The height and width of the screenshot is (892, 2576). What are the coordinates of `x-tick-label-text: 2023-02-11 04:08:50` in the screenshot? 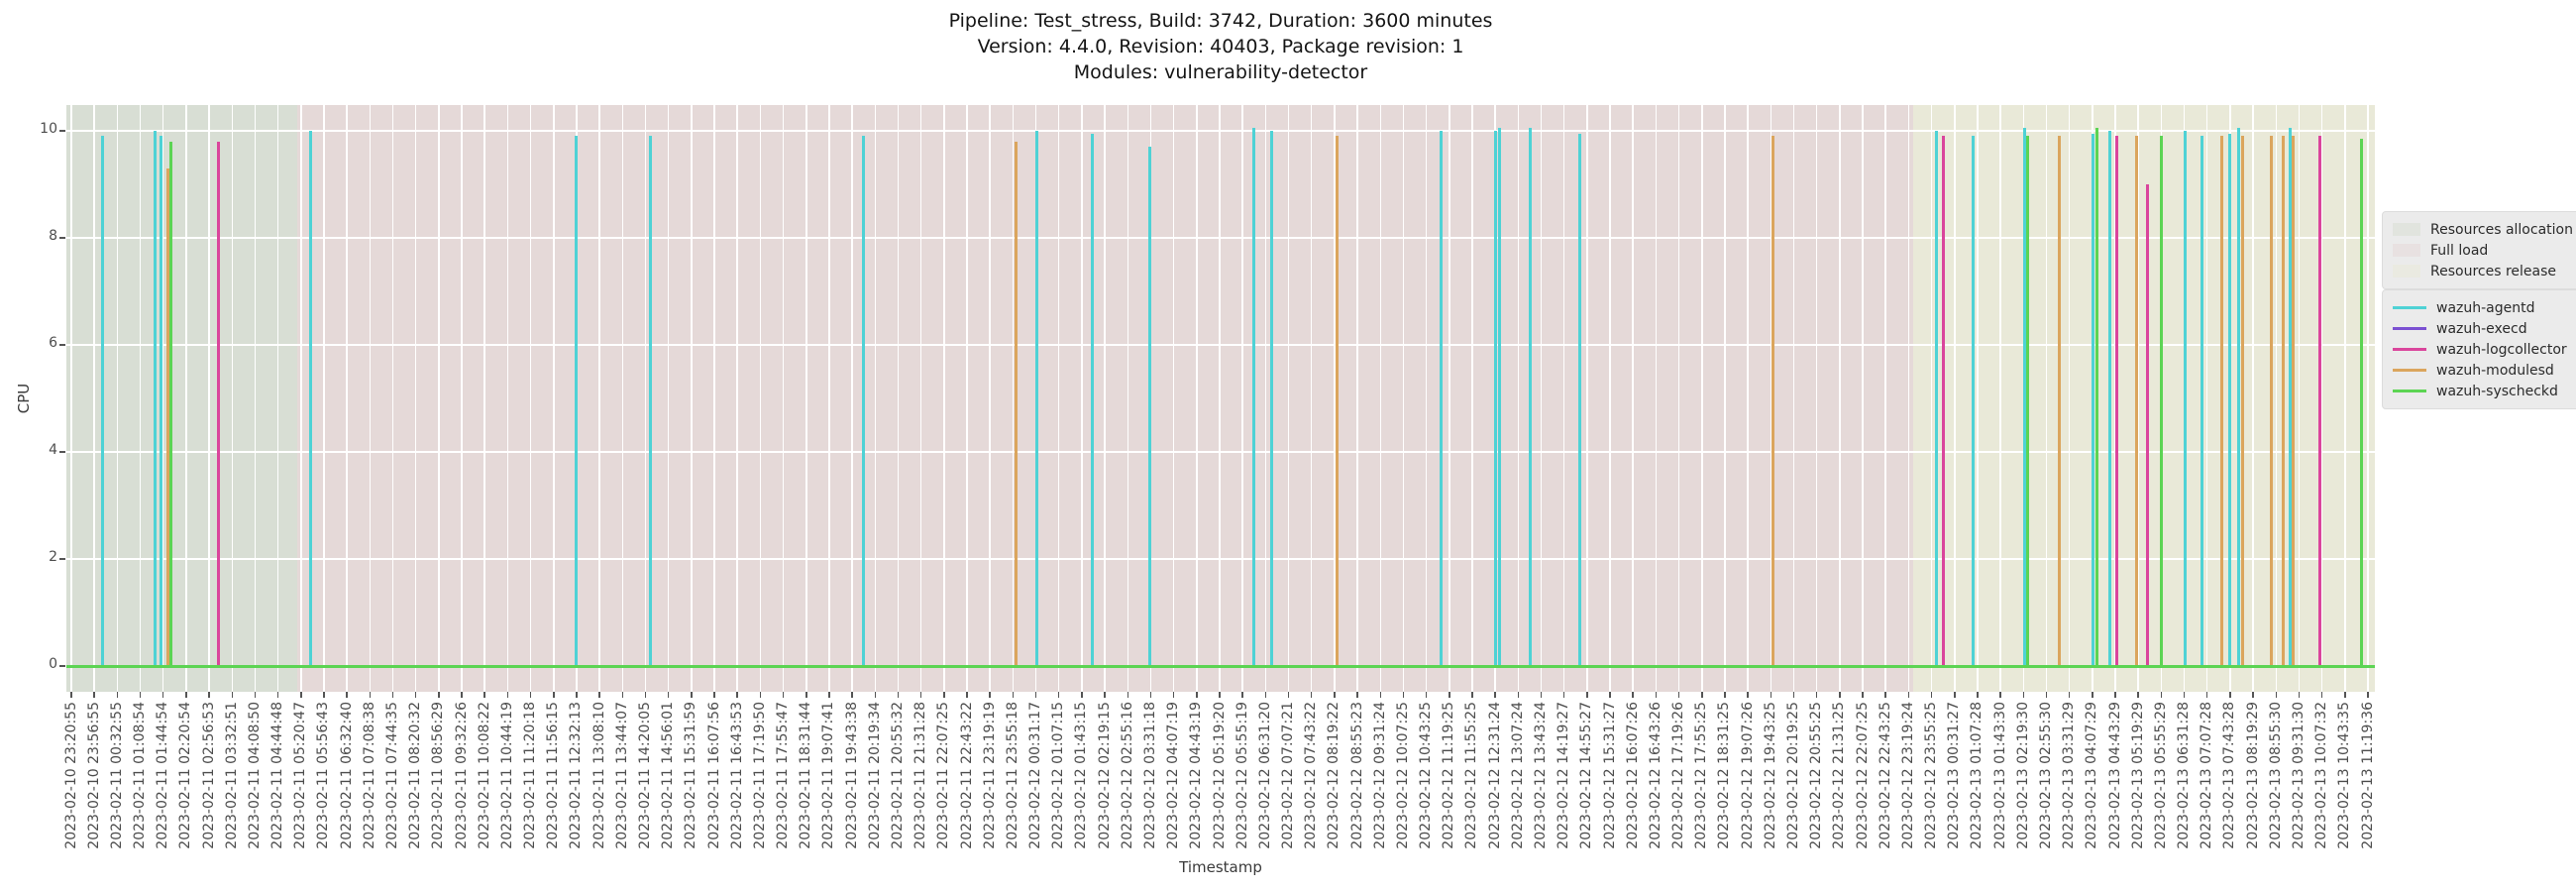 It's located at (254, 775).